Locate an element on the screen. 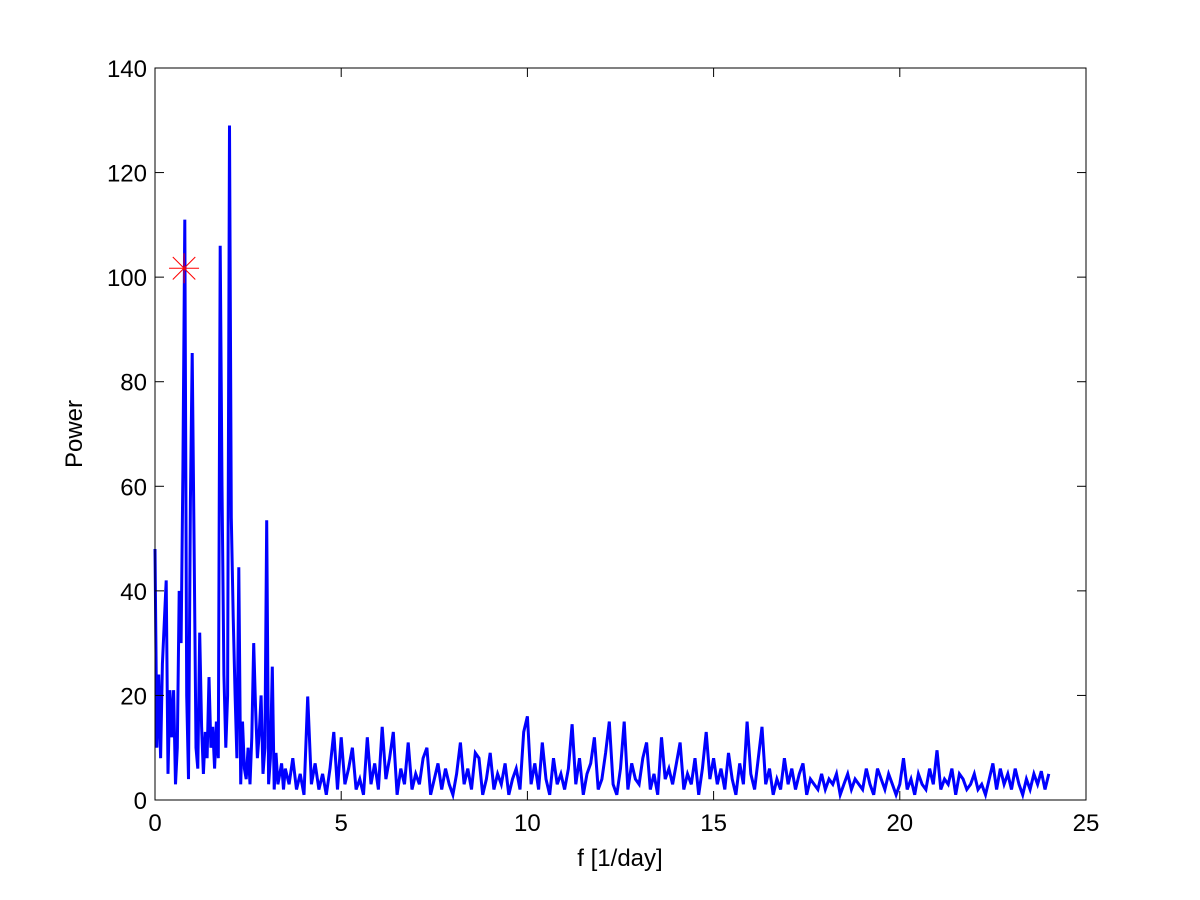  y-tick-label: 120 is located at coordinates (127, 174).